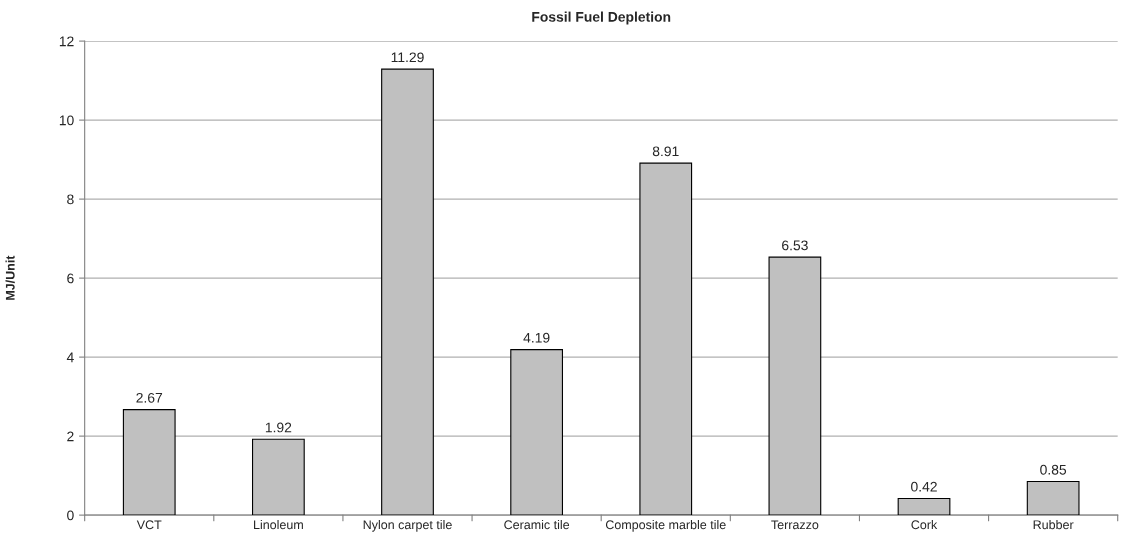 The image size is (1129, 548). I want to click on data-label: 0.42, so click(924, 486).